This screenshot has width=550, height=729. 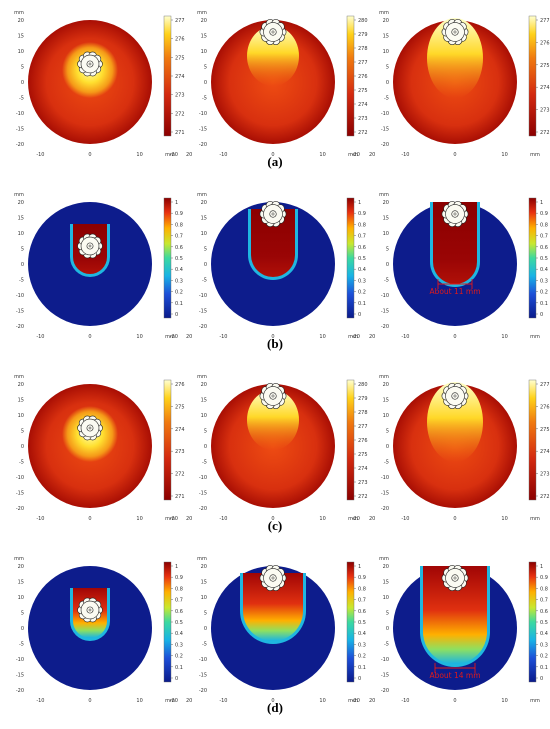 What do you see at coordinates (363, 35) in the screenshot?
I see `colorbar-tick-label: 279` at bounding box center [363, 35].